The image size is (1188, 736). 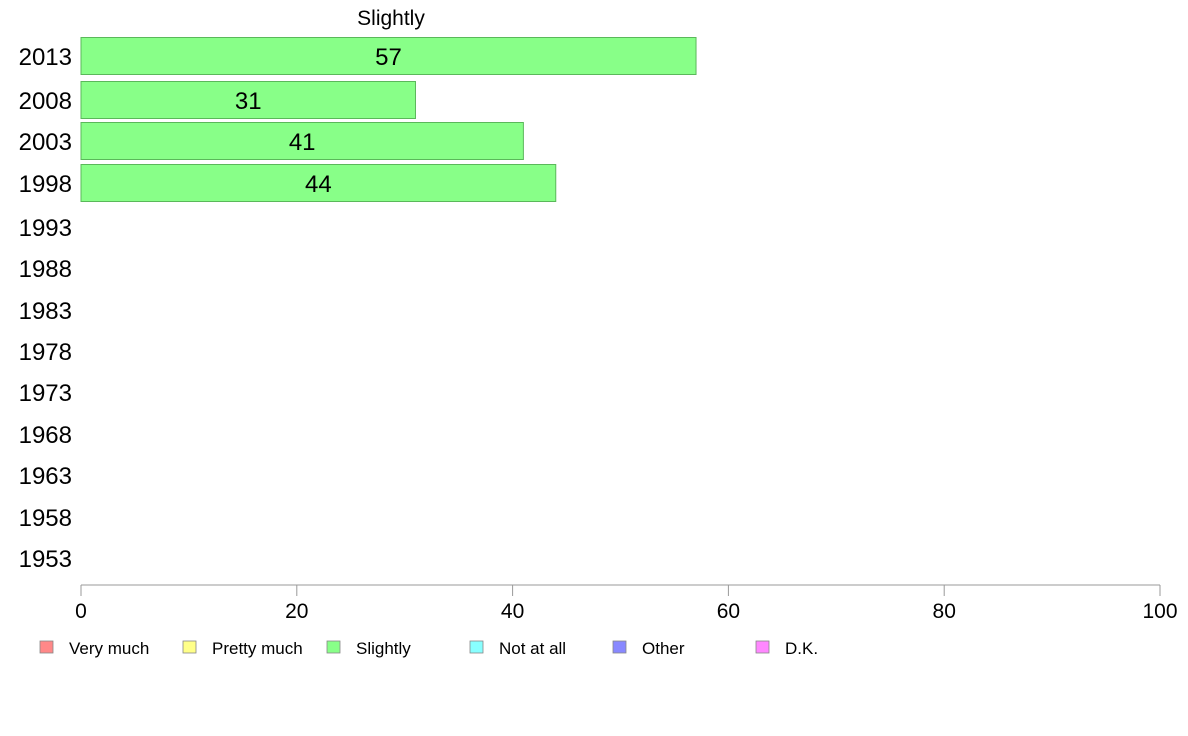 I want to click on bars: 57 31 41 44, so click(x=388, y=119).